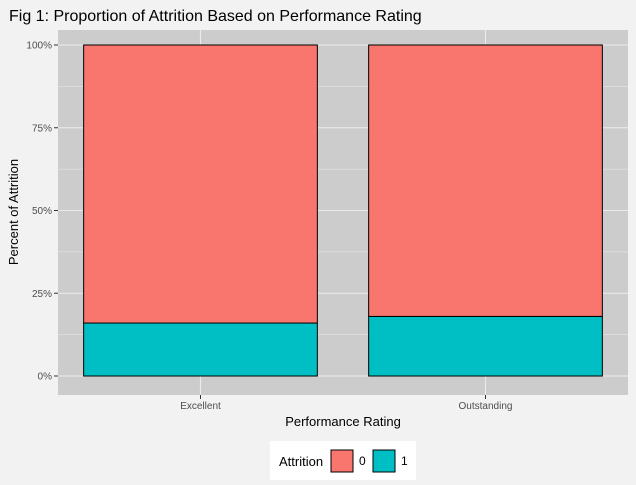  Describe the element at coordinates (42, 294) in the screenshot. I see `y-tick-label: 25%` at that location.